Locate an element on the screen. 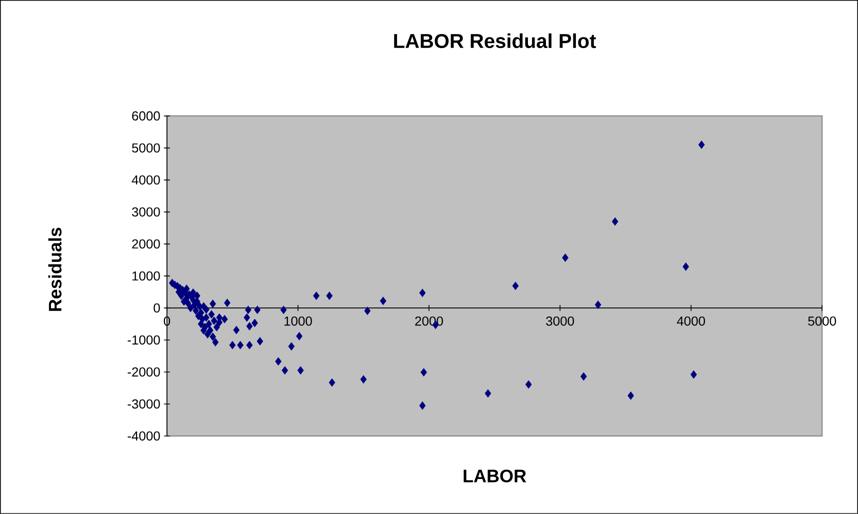 The height and width of the screenshot is (514, 858). x-tick-label: 5000 is located at coordinates (822, 321).